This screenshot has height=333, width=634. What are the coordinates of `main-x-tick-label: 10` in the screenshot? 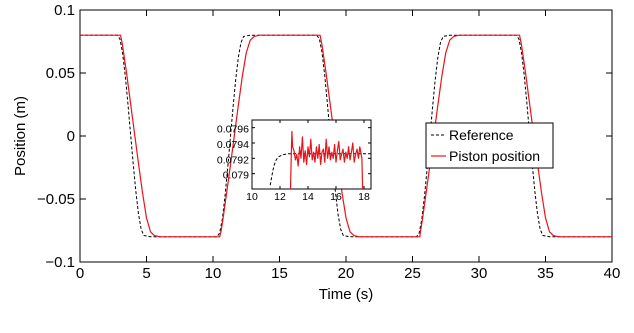 It's located at (213, 273).